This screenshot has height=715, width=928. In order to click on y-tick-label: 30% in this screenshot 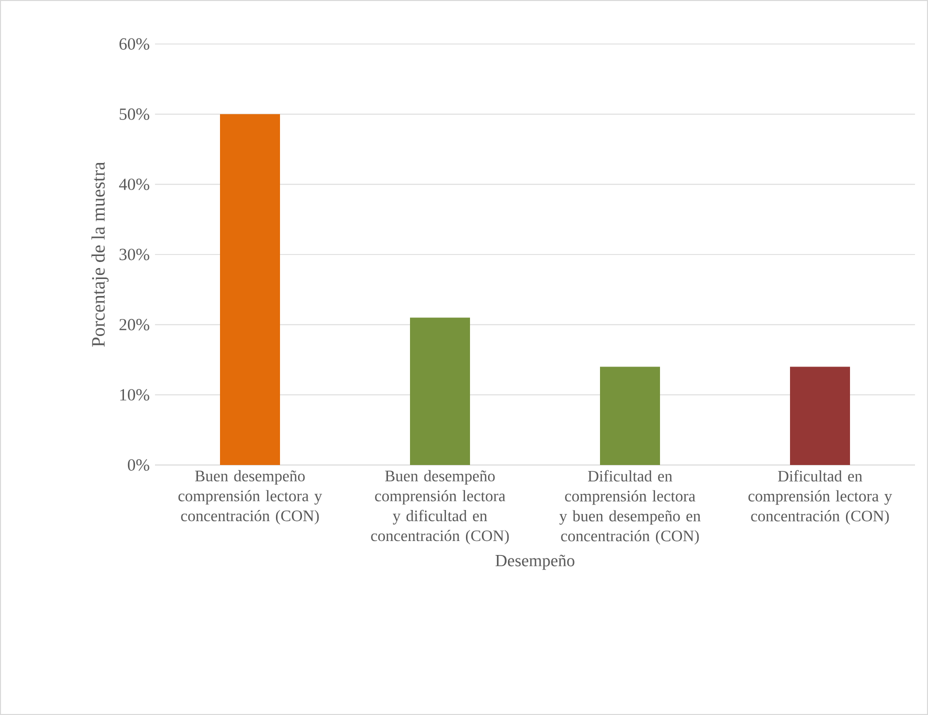, I will do `click(135, 254)`.